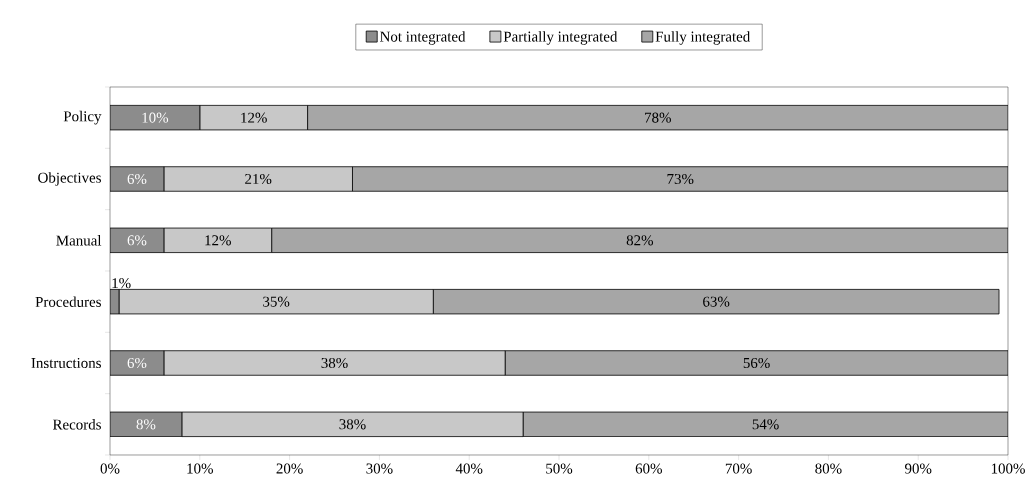  What do you see at coordinates (738, 468) in the screenshot?
I see `x-tick-label: 70%` at bounding box center [738, 468].